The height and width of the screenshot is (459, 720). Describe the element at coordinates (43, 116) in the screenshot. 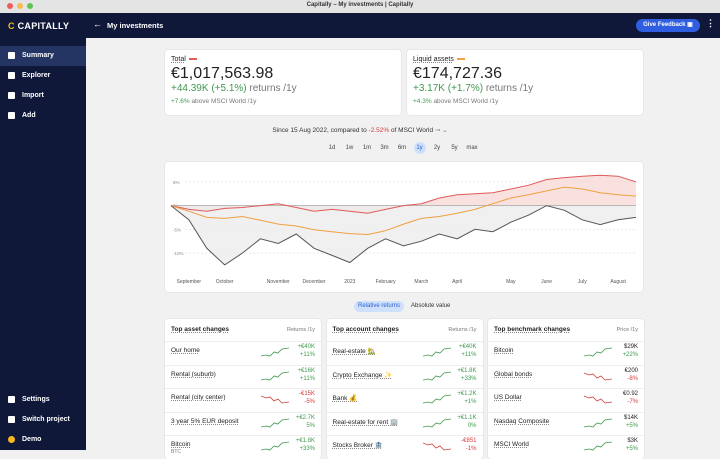

I see `nav-item: Add` at that location.